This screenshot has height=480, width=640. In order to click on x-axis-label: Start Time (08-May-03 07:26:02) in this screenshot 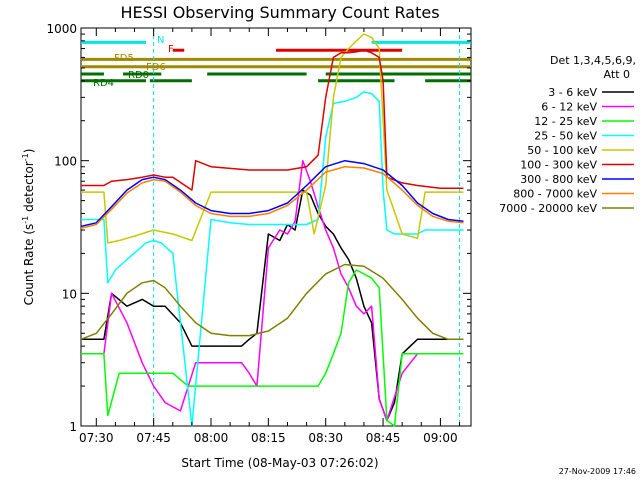, I will do `click(279, 463)`.